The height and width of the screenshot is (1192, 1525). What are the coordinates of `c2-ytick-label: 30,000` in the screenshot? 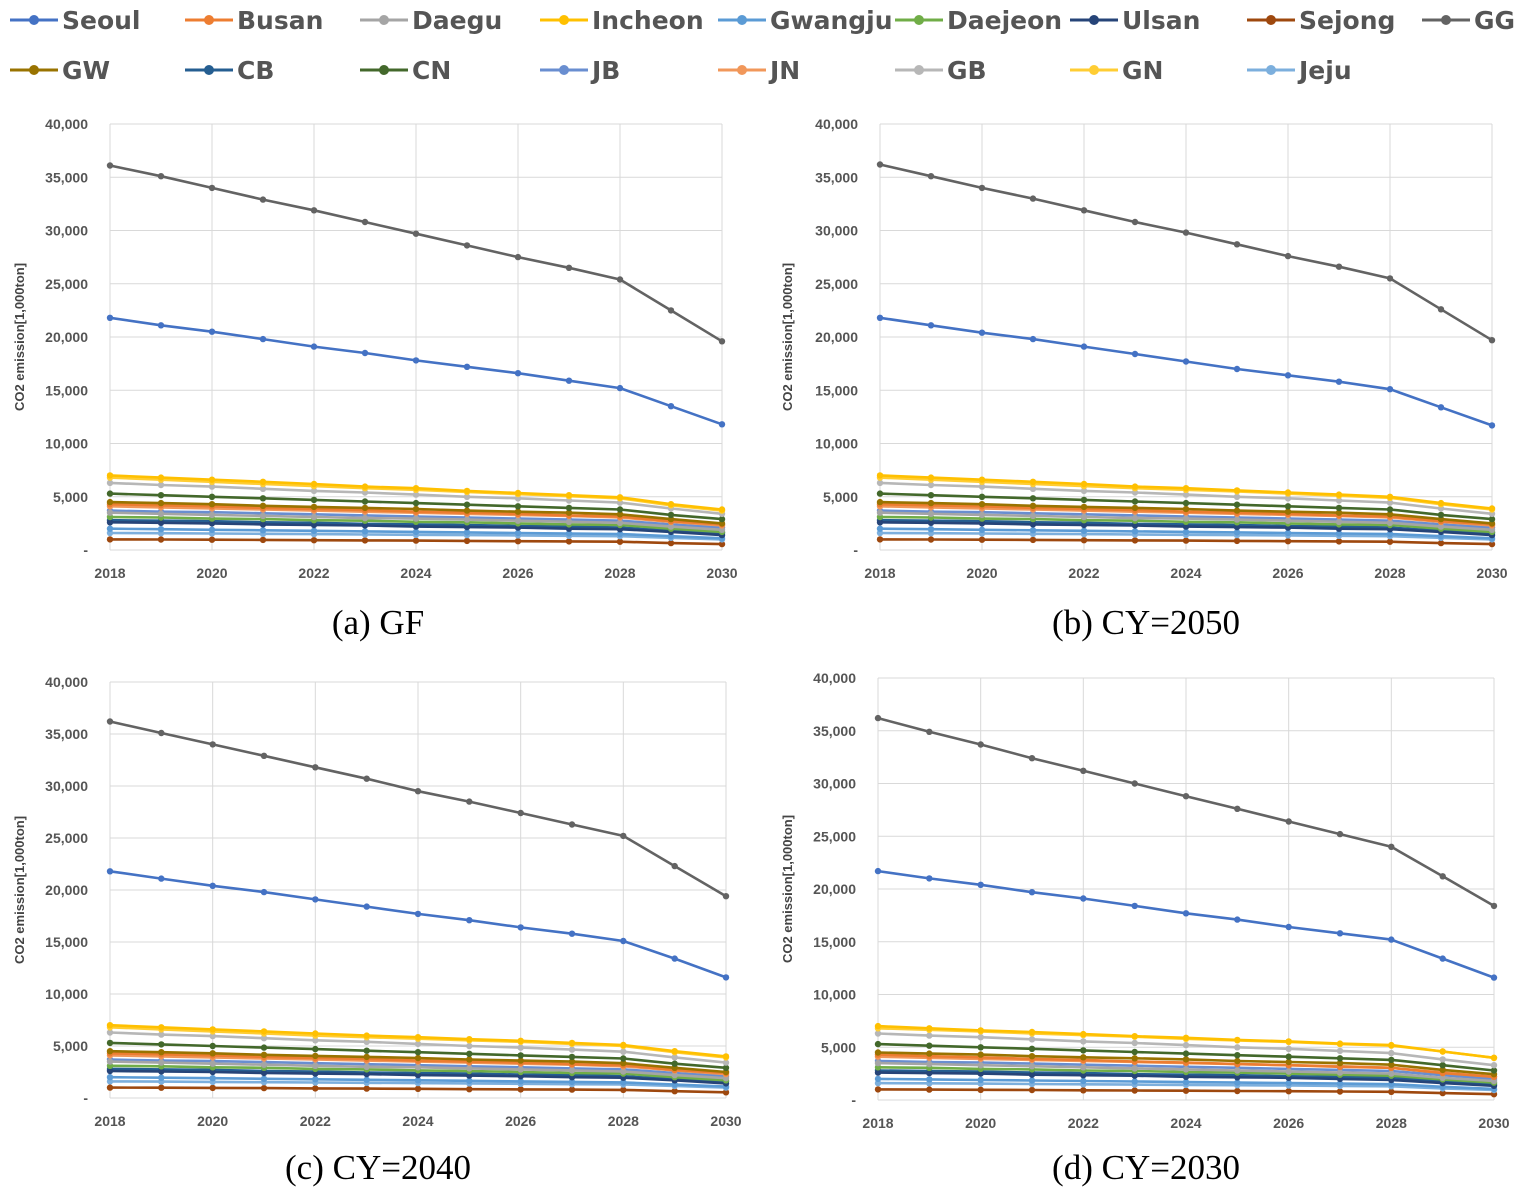 It's located at (66, 786).